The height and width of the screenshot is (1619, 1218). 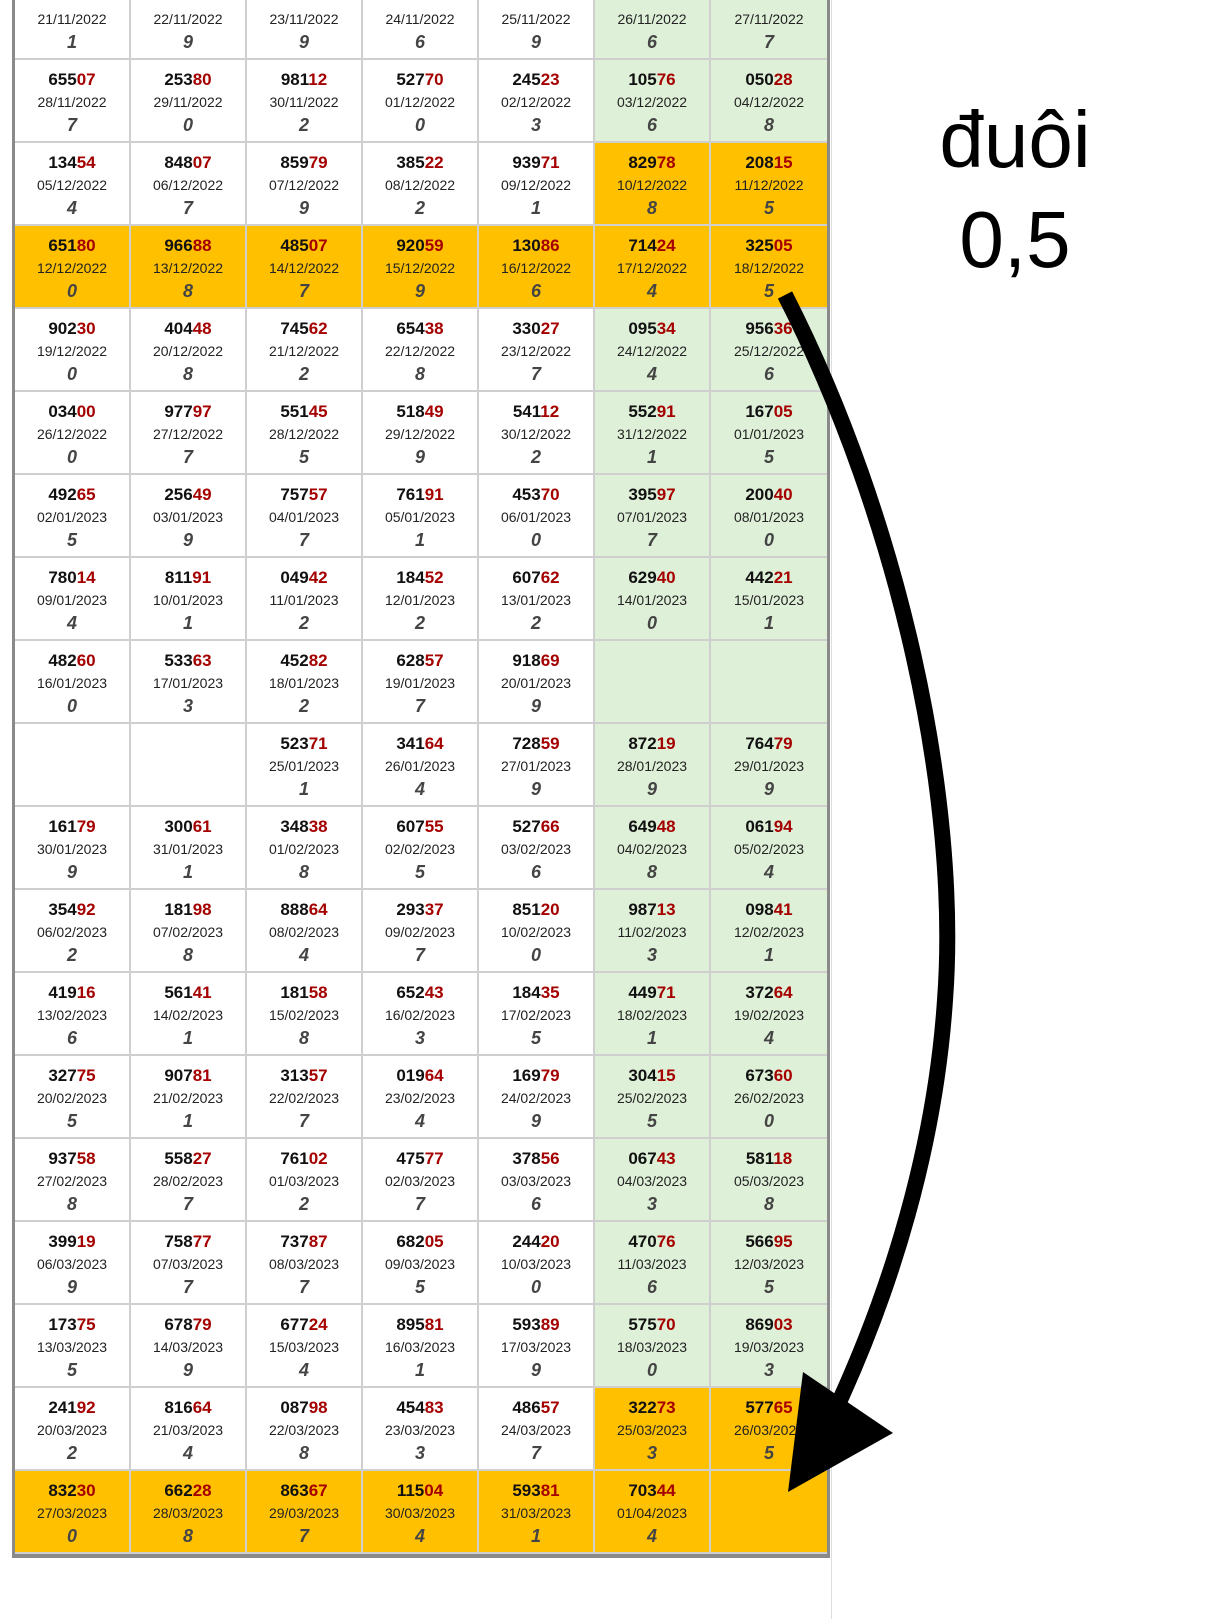 What do you see at coordinates (420, 744) in the screenshot?
I see `result-number: 34164` at bounding box center [420, 744].